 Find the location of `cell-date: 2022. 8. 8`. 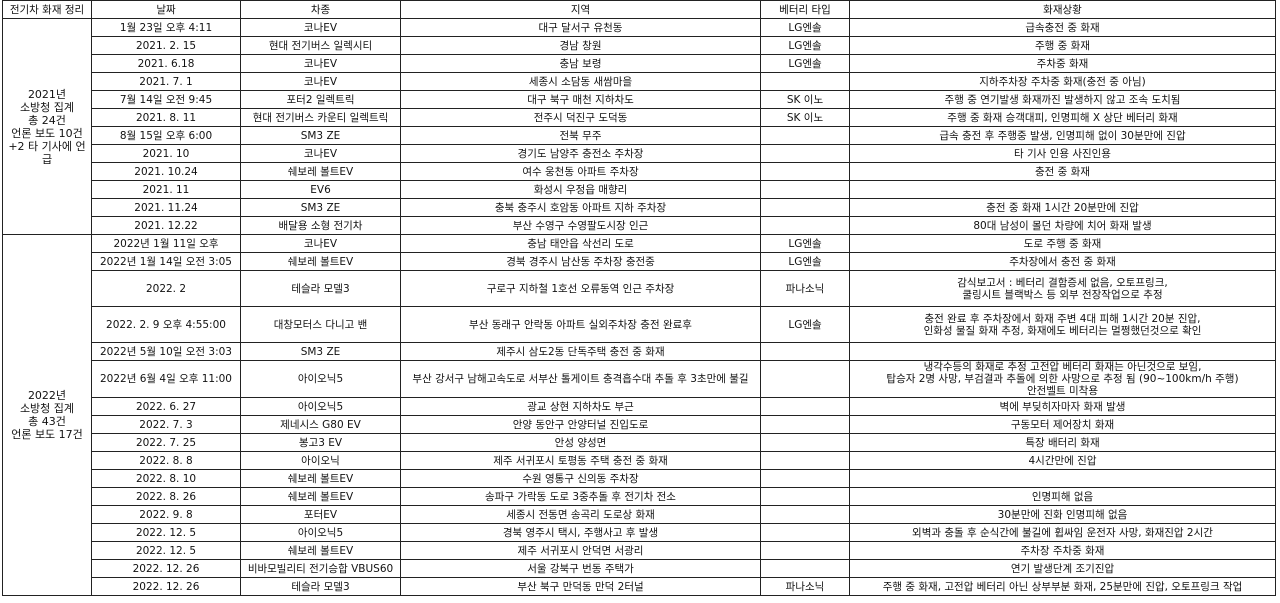

cell-date: 2022. 8. 8 is located at coordinates (166, 460).